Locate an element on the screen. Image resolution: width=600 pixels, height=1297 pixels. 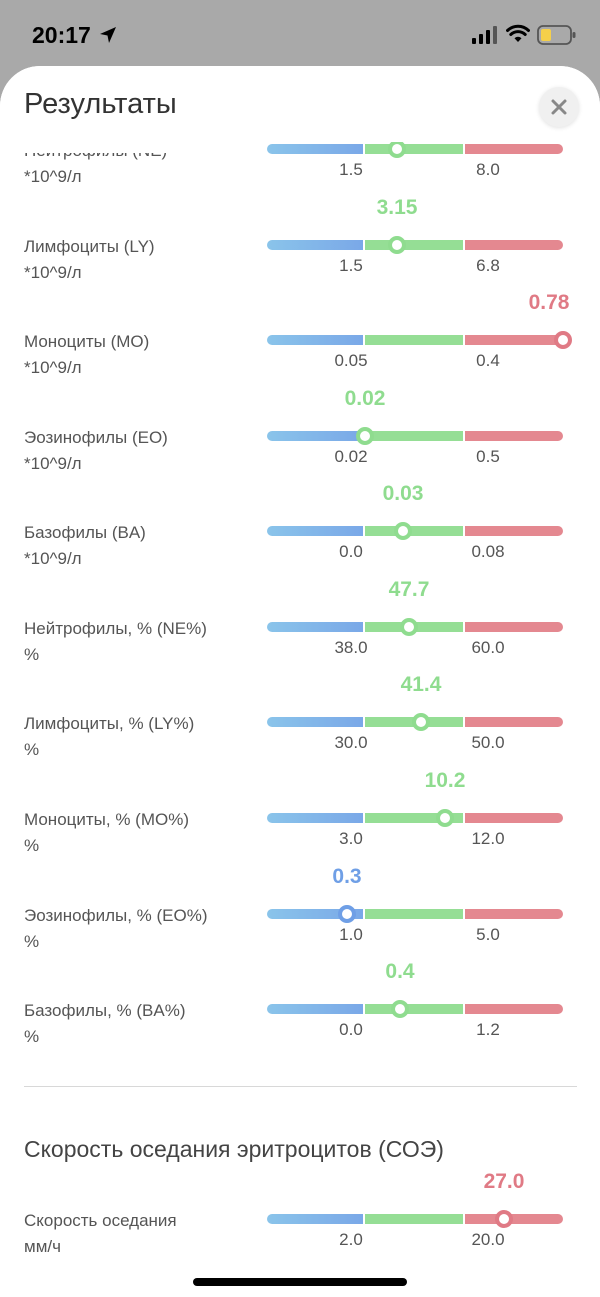
range-high-label: 12.0 is located at coordinates (488, 838).